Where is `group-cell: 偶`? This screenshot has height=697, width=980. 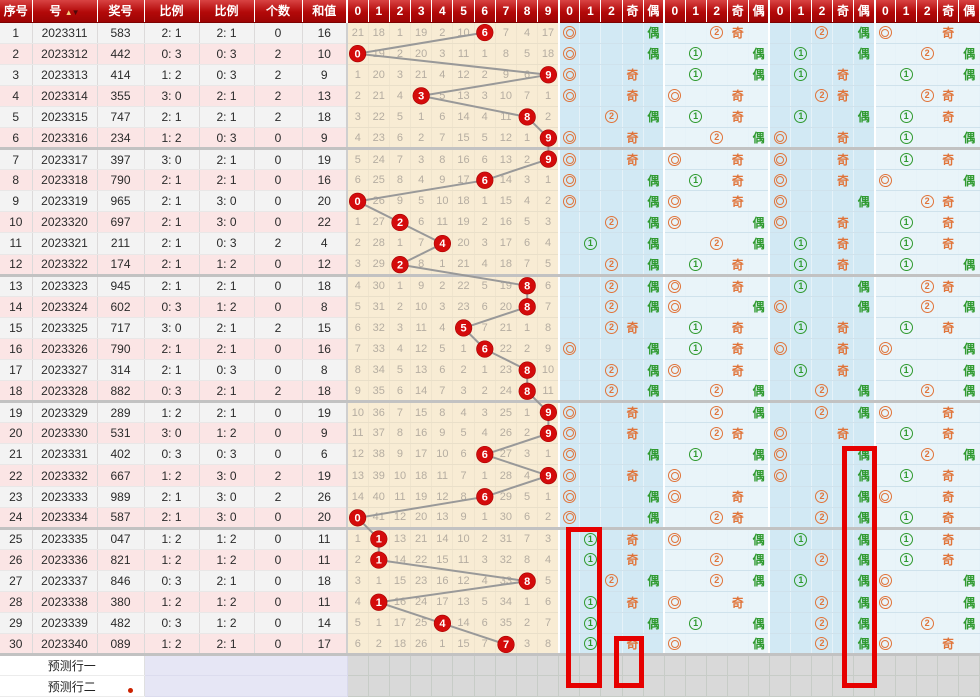 group-cell: 偶 is located at coordinates (654, 392).